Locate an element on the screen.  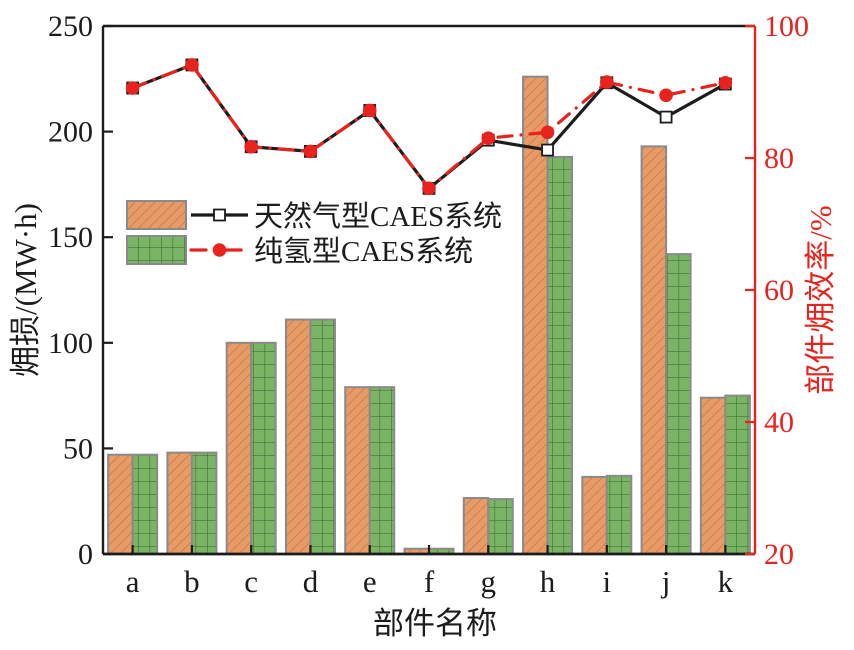
left-axis-ticks: 0 50 100 150 200 250 is located at coordinates (80, 290).